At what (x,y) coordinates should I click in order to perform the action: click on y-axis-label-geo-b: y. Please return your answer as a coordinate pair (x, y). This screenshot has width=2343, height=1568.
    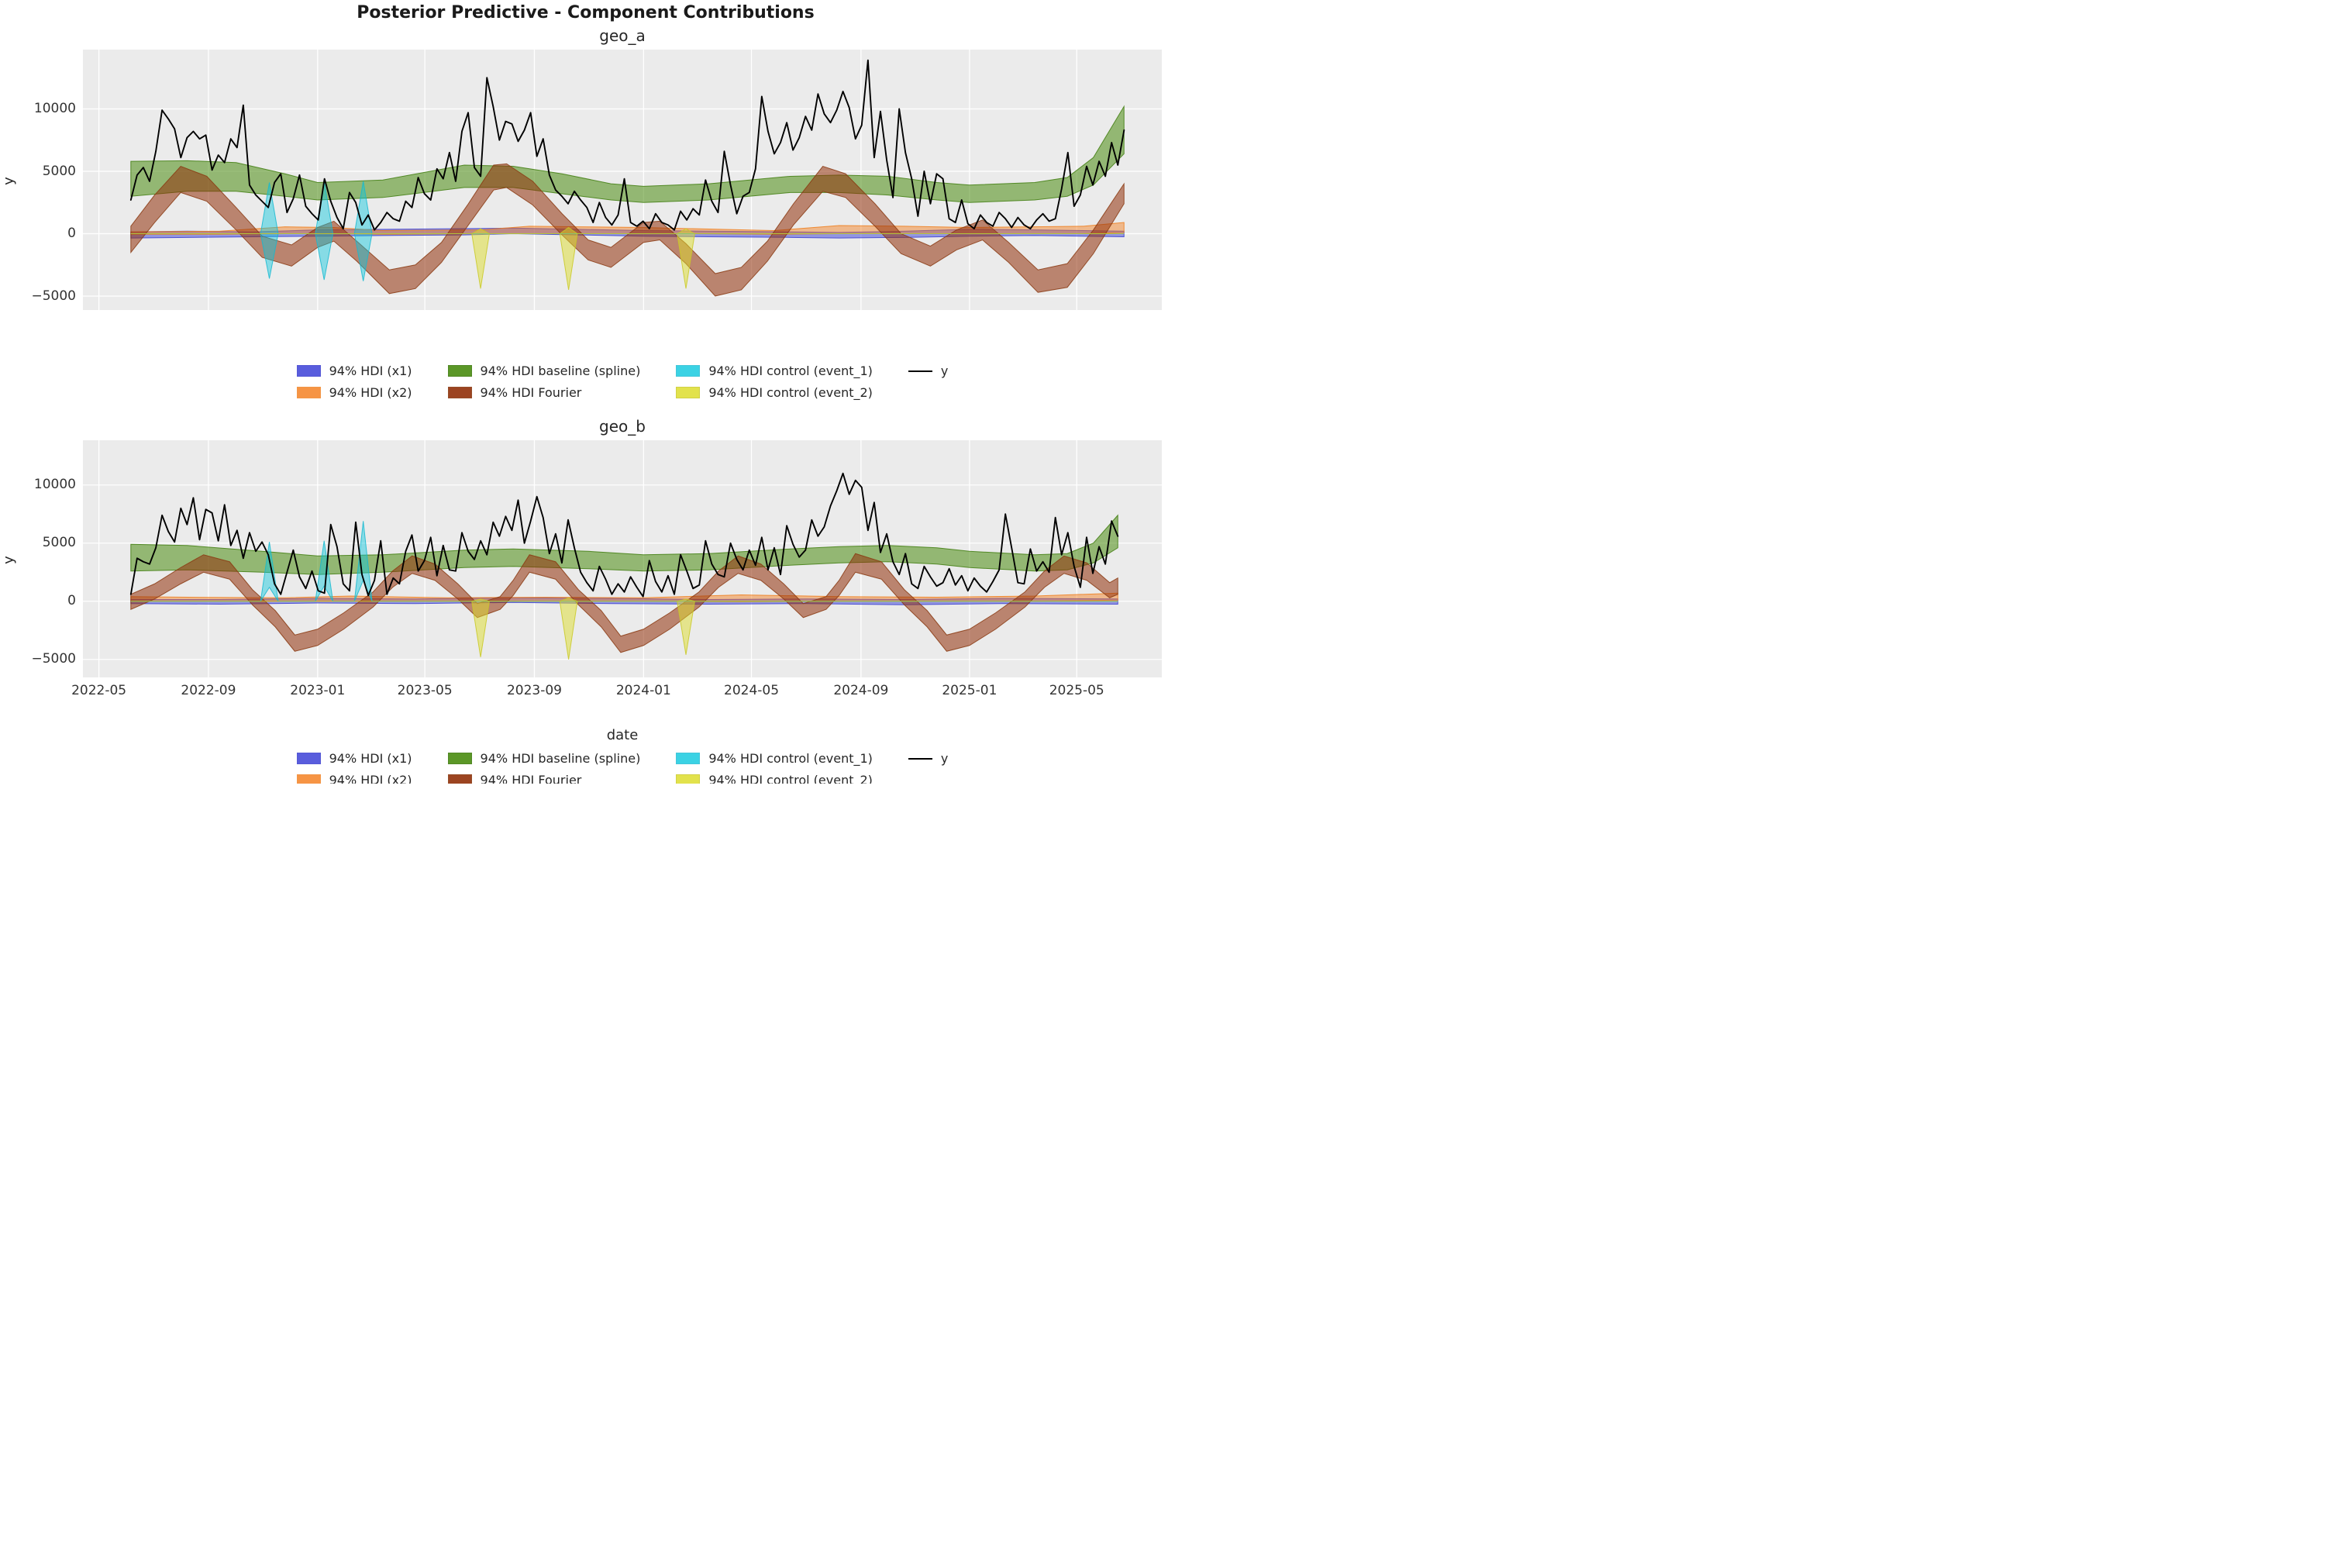
    Looking at the image, I should click on (8, 560).